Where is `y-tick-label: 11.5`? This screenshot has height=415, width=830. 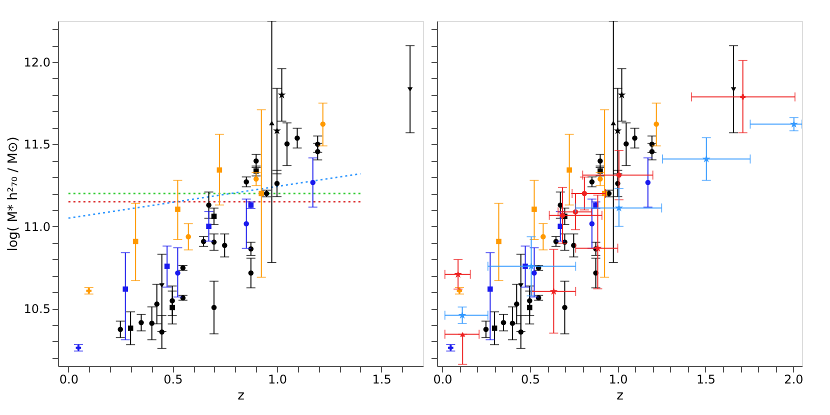
y-tick-label: 11.5 is located at coordinates (37, 145).